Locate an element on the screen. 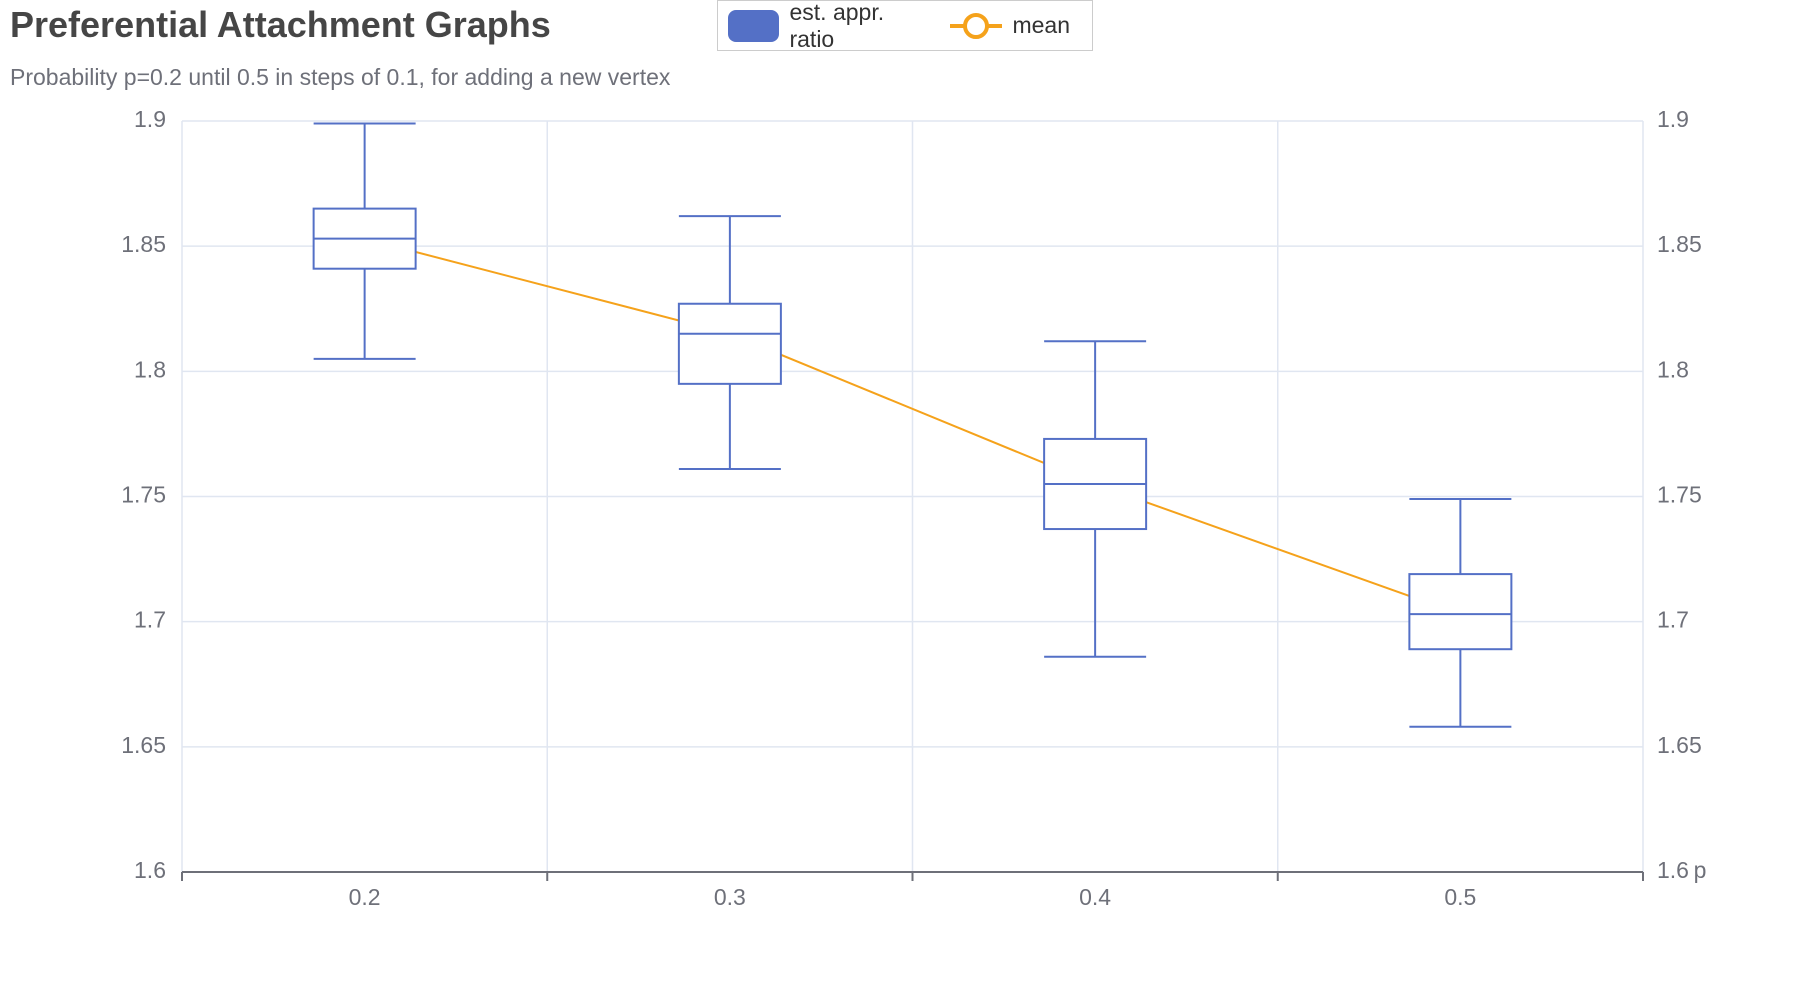 This screenshot has height=1000, width=1800. x-tick-label: 0.4 is located at coordinates (1095, 897).